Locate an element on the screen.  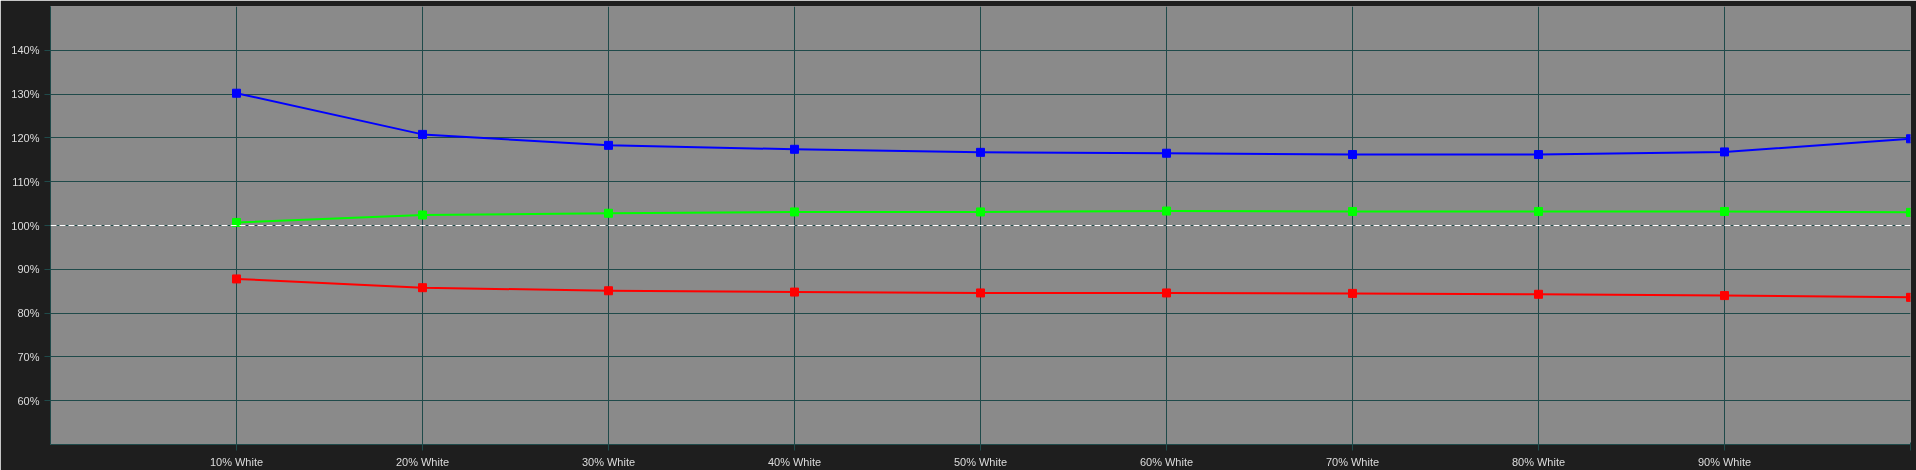
x-tick-label: 60% White is located at coordinates (1166, 461).